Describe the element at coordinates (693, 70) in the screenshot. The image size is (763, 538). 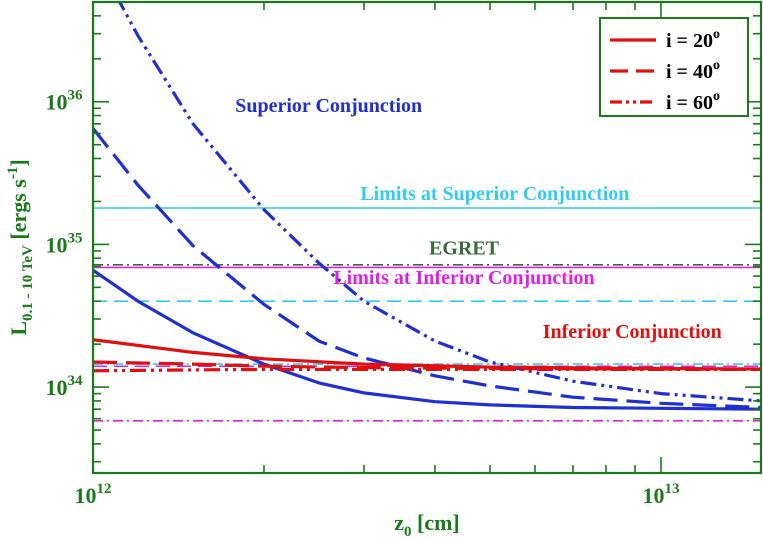
I see `legend-label: i = 40o` at that location.